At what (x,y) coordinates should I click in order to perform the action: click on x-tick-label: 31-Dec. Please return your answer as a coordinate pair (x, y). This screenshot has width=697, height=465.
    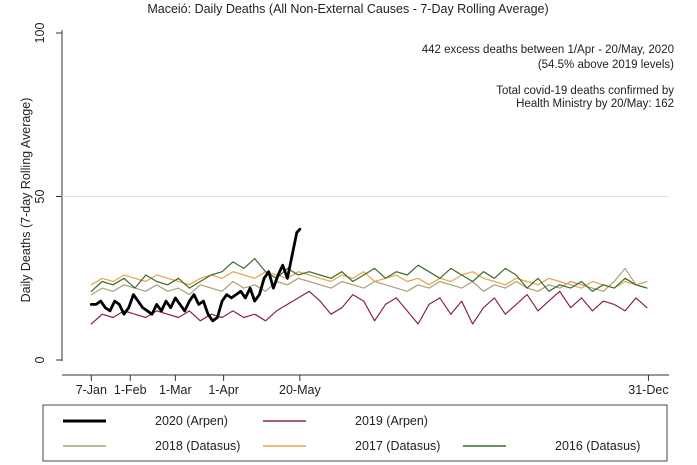
    Looking at the image, I should click on (648, 390).